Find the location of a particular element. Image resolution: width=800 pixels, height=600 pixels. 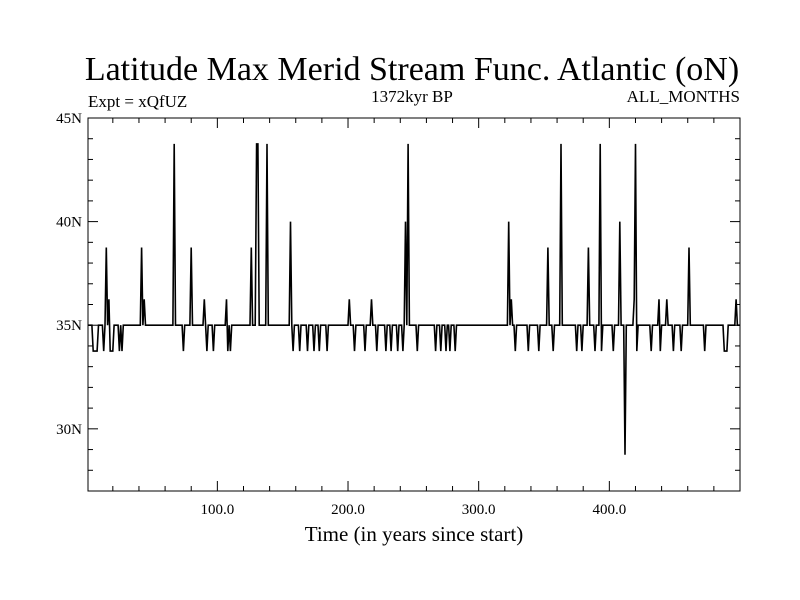

x-tick-label: 200.0 is located at coordinates (348, 510).